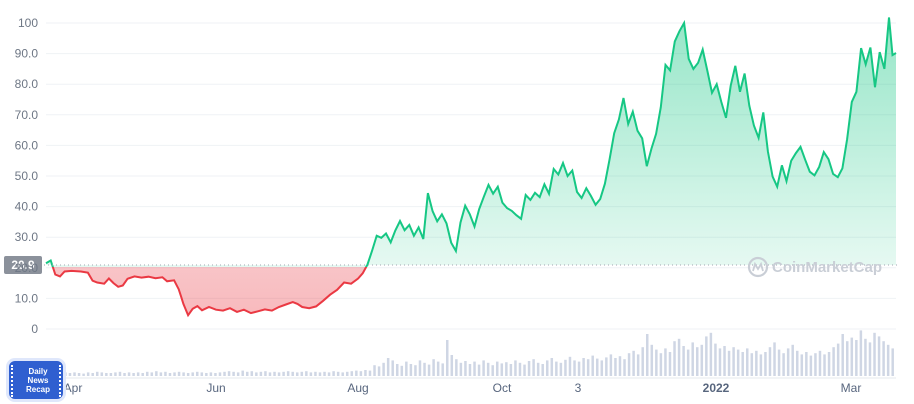 The height and width of the screenshot is (404, 914). What do you see at coordinates (471, 386) in the screenshot?
I see `x-axis: Apr Jun Aug Oct 3 2022 Mar` at bounding box center [471, 386].